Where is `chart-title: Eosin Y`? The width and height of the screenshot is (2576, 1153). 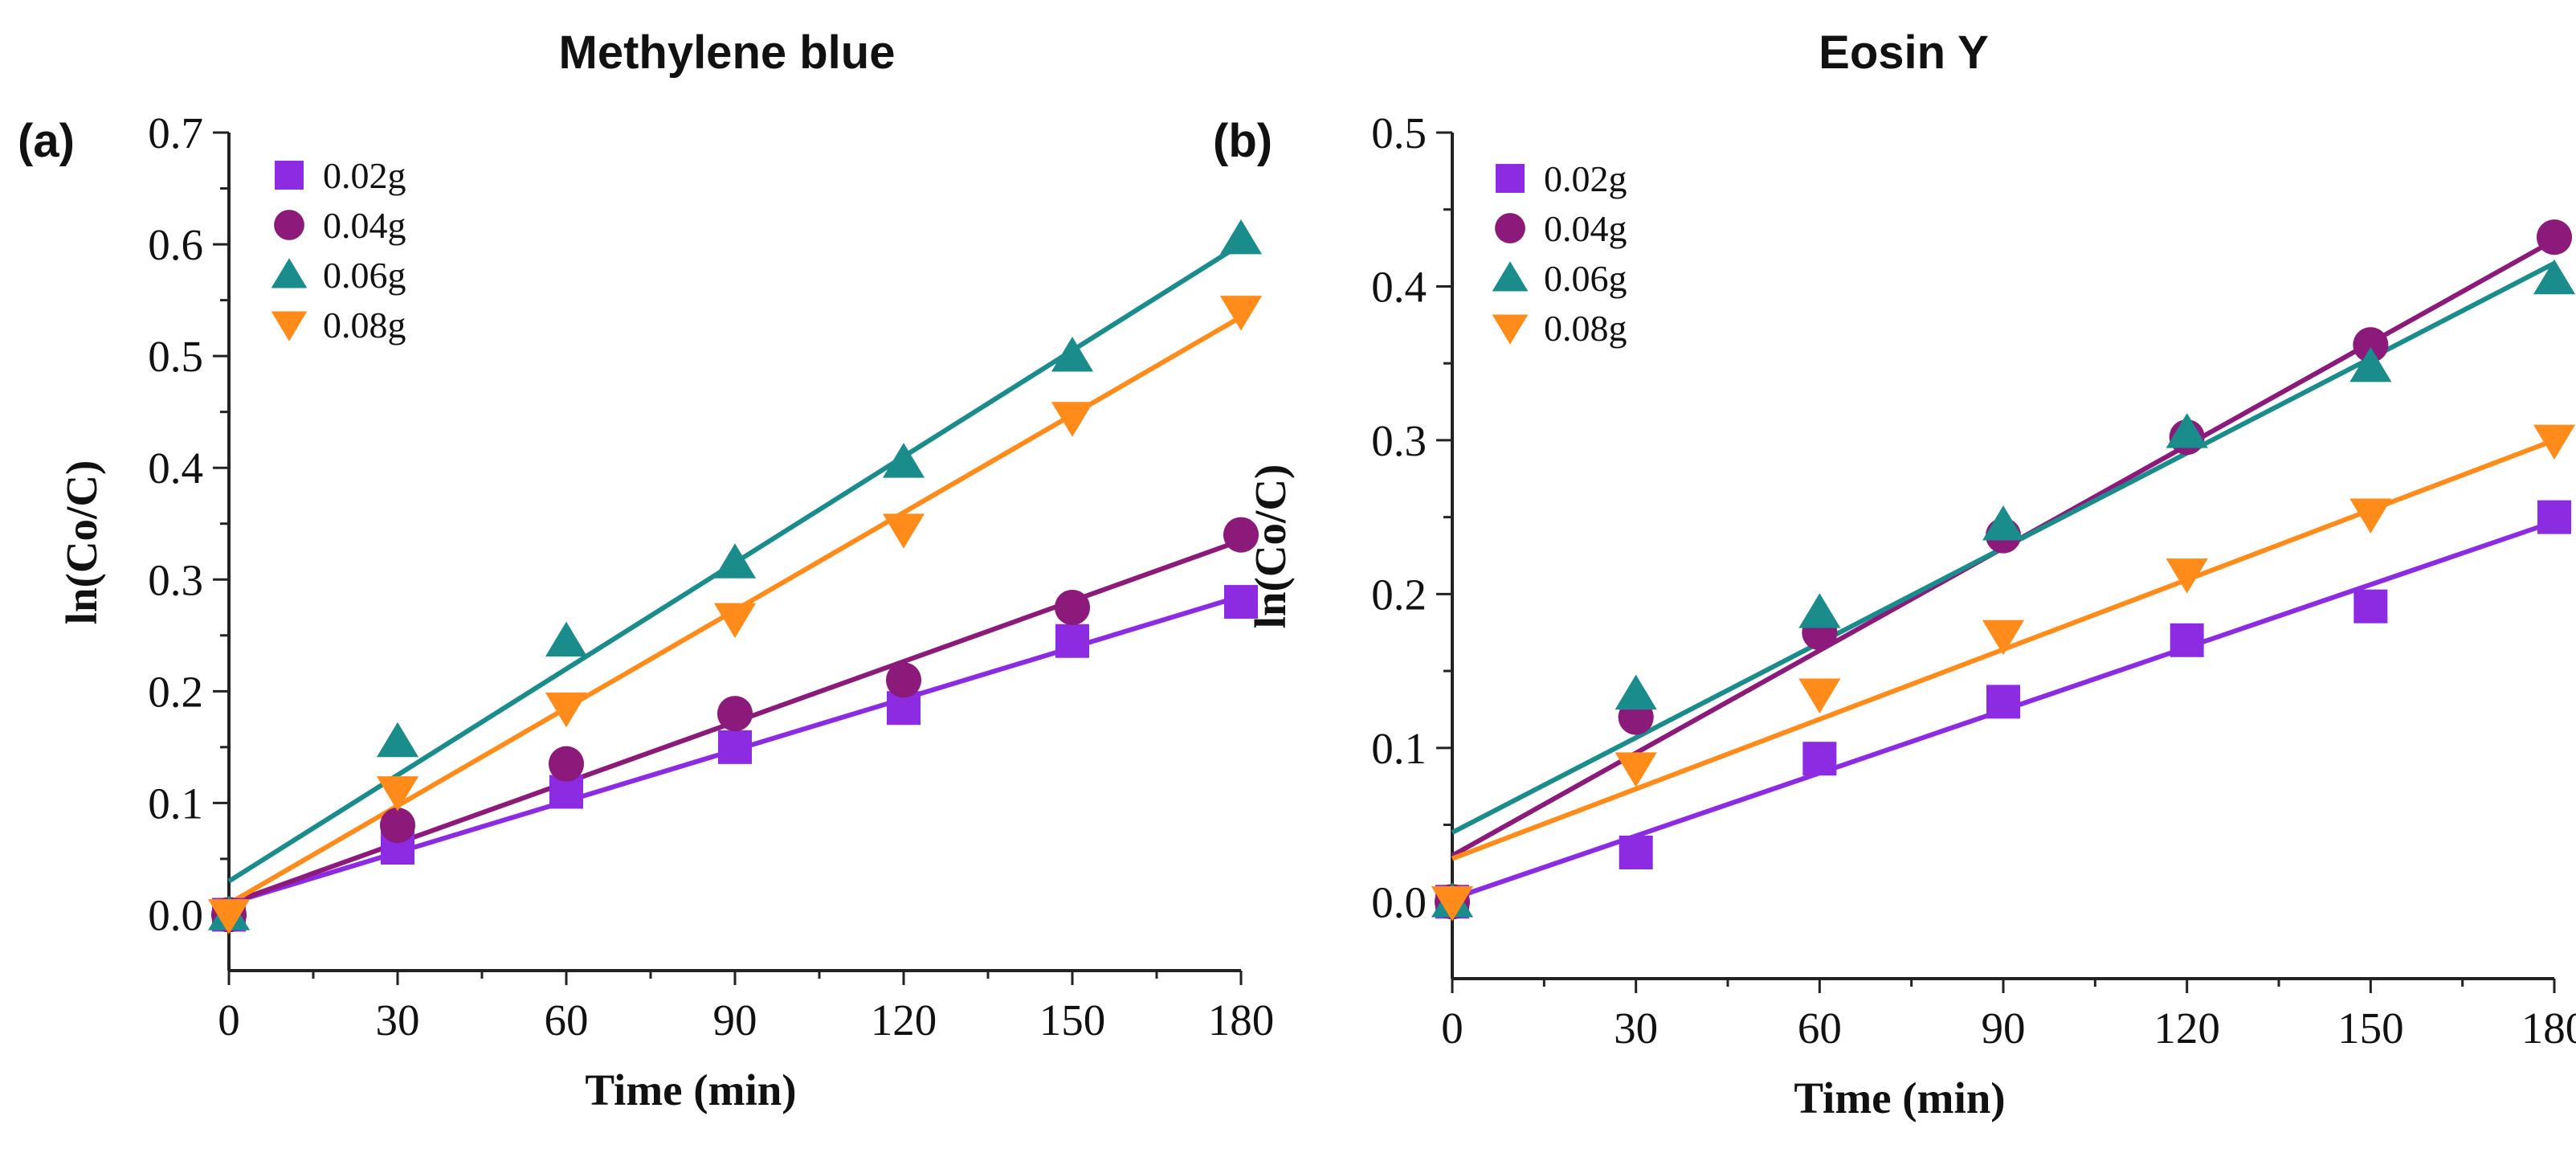
chart-title: Eosin Y is located at coordinates (1904, 53).